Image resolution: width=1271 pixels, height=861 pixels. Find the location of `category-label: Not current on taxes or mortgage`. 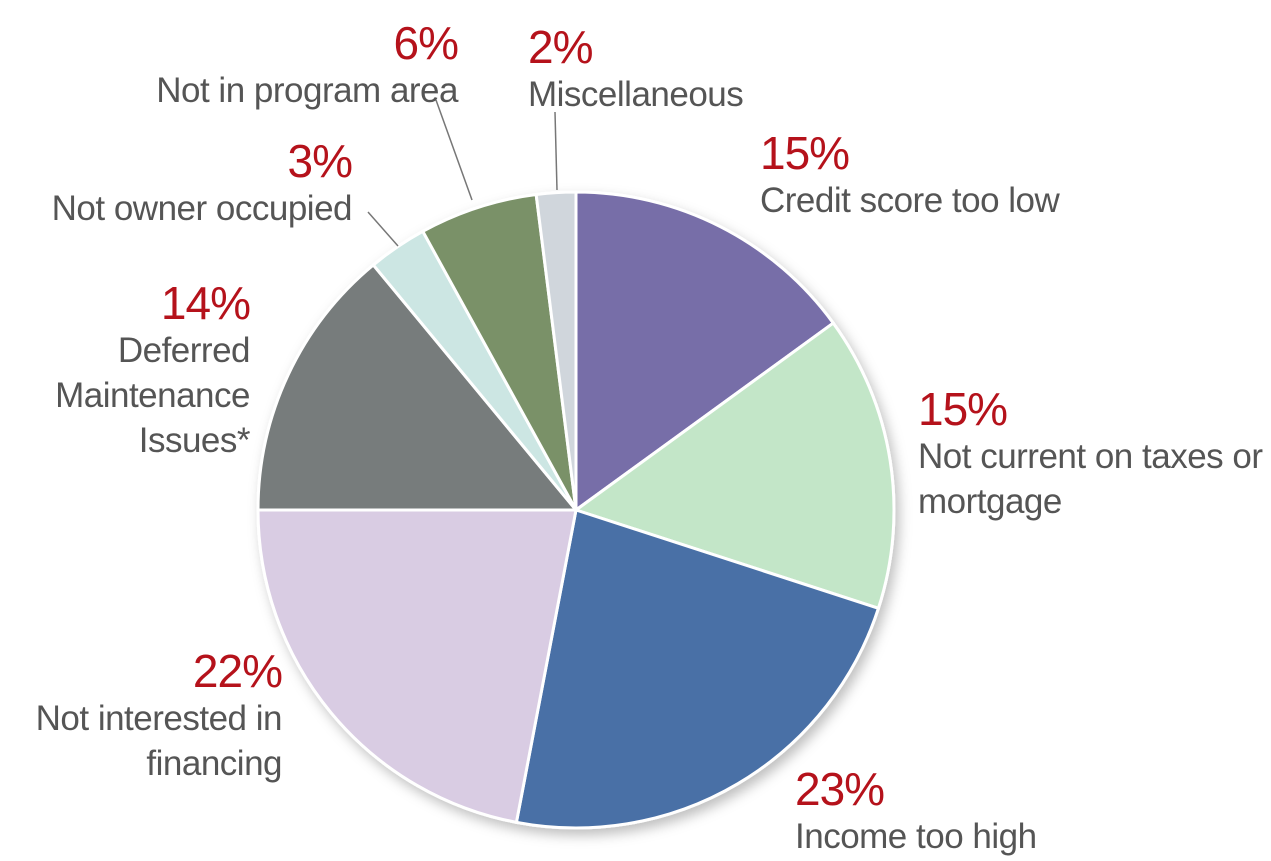

category-label: Not current on taxes or mortgage is located at coordinates (1090, 479).